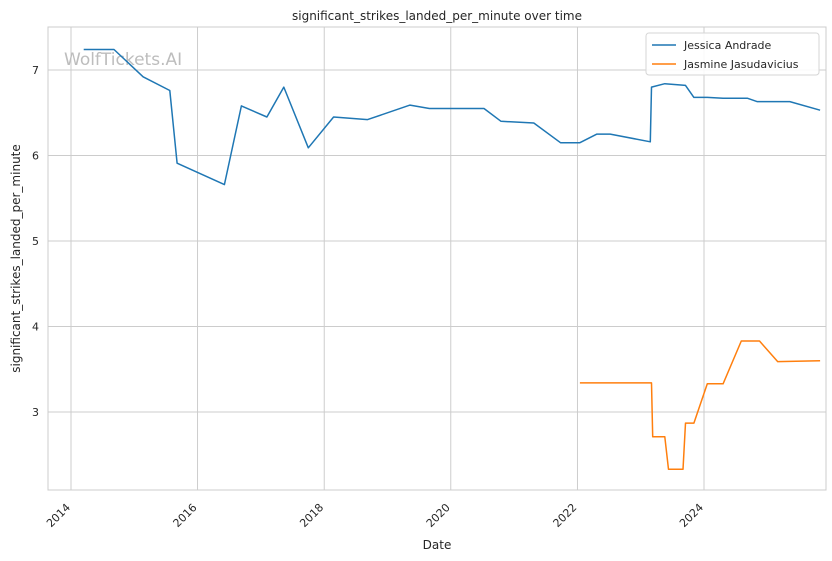 This screenshot has width=832, height=561. I want to click on x-axis-title: Date, so click(437, 545).